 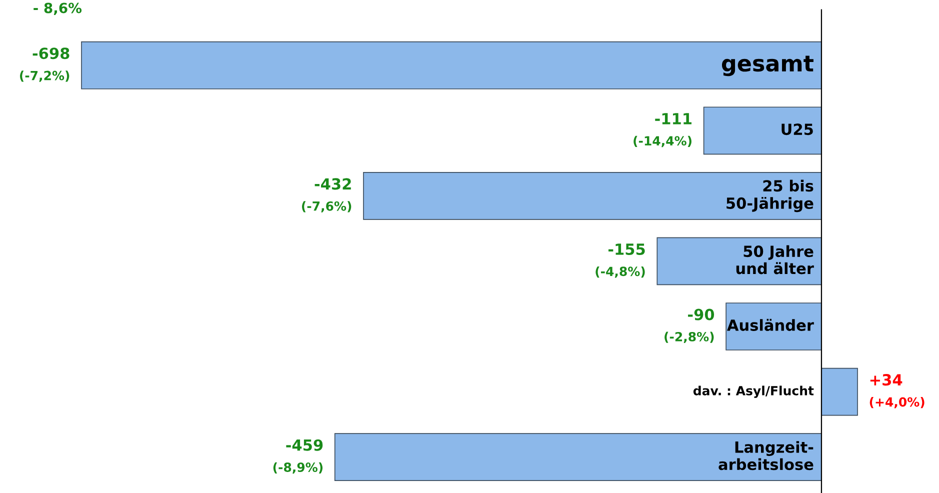 What do you see at coordinates (689, 326) in the screenshot?
I see `data-label: -90 (-2,8%)` at bounding box center [689, 326].